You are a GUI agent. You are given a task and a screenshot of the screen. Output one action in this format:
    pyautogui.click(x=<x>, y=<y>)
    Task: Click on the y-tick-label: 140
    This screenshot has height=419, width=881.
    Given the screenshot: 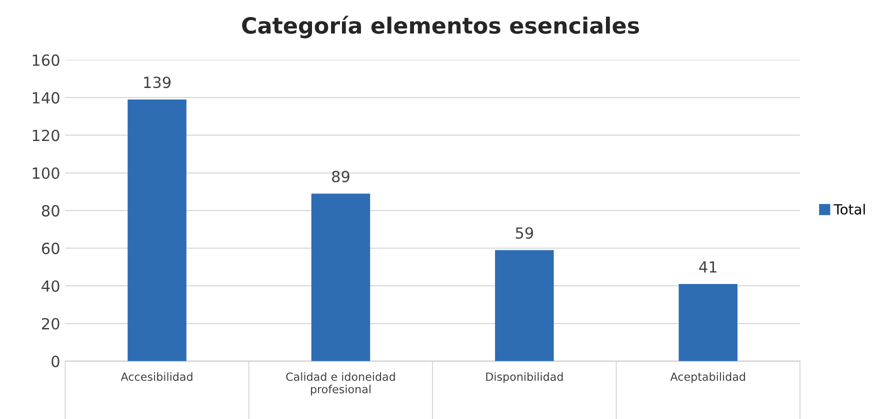 What is the action you would take?
    pyautogui.click(x=46, y=98)
    